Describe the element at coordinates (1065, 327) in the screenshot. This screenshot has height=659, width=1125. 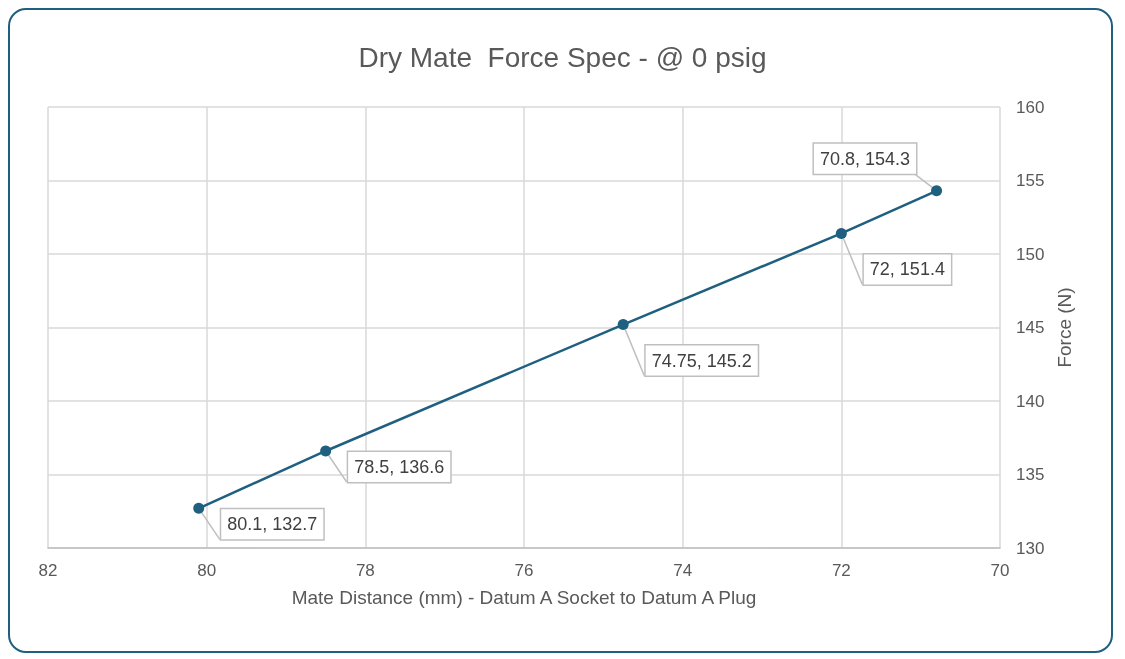
I see `y-axis-title: Force (N)` at that location.